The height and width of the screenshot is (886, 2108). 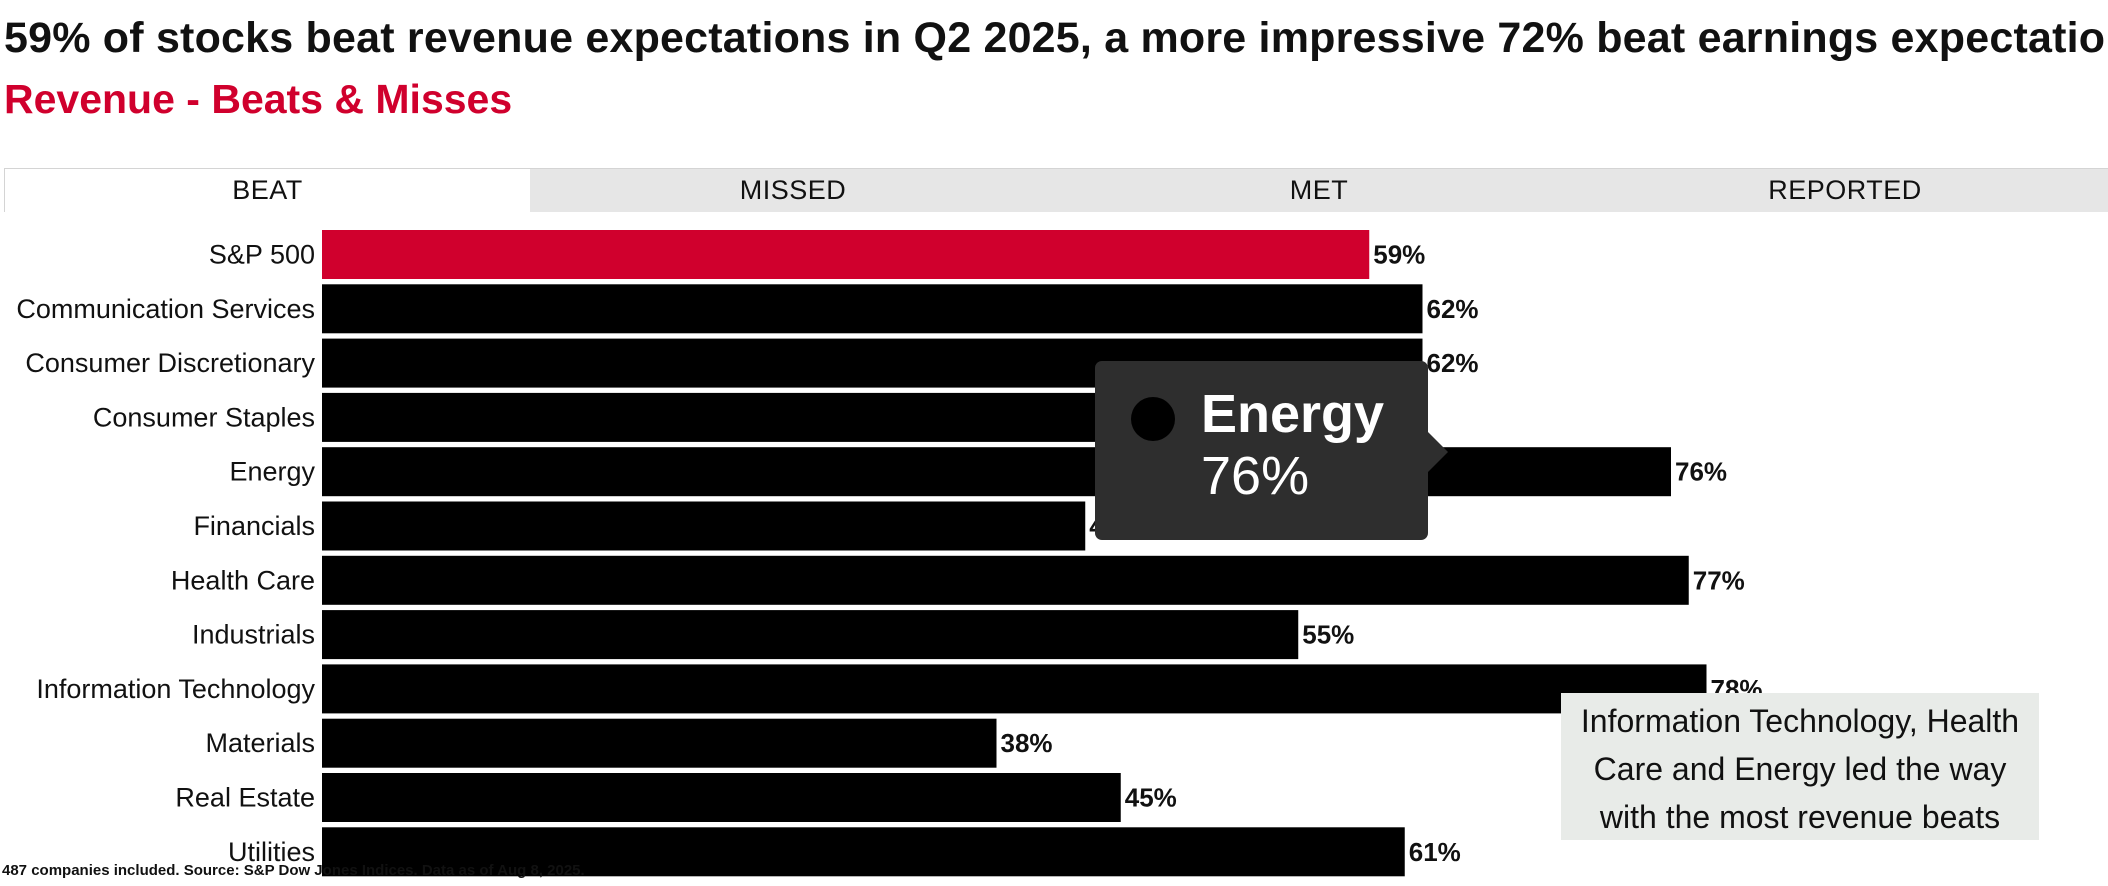 What do you see at coordinates (1453, 363) in the screenshot?
I see `value-label-consumer-discretionary: 62%` at bounding box center [1453, 363].